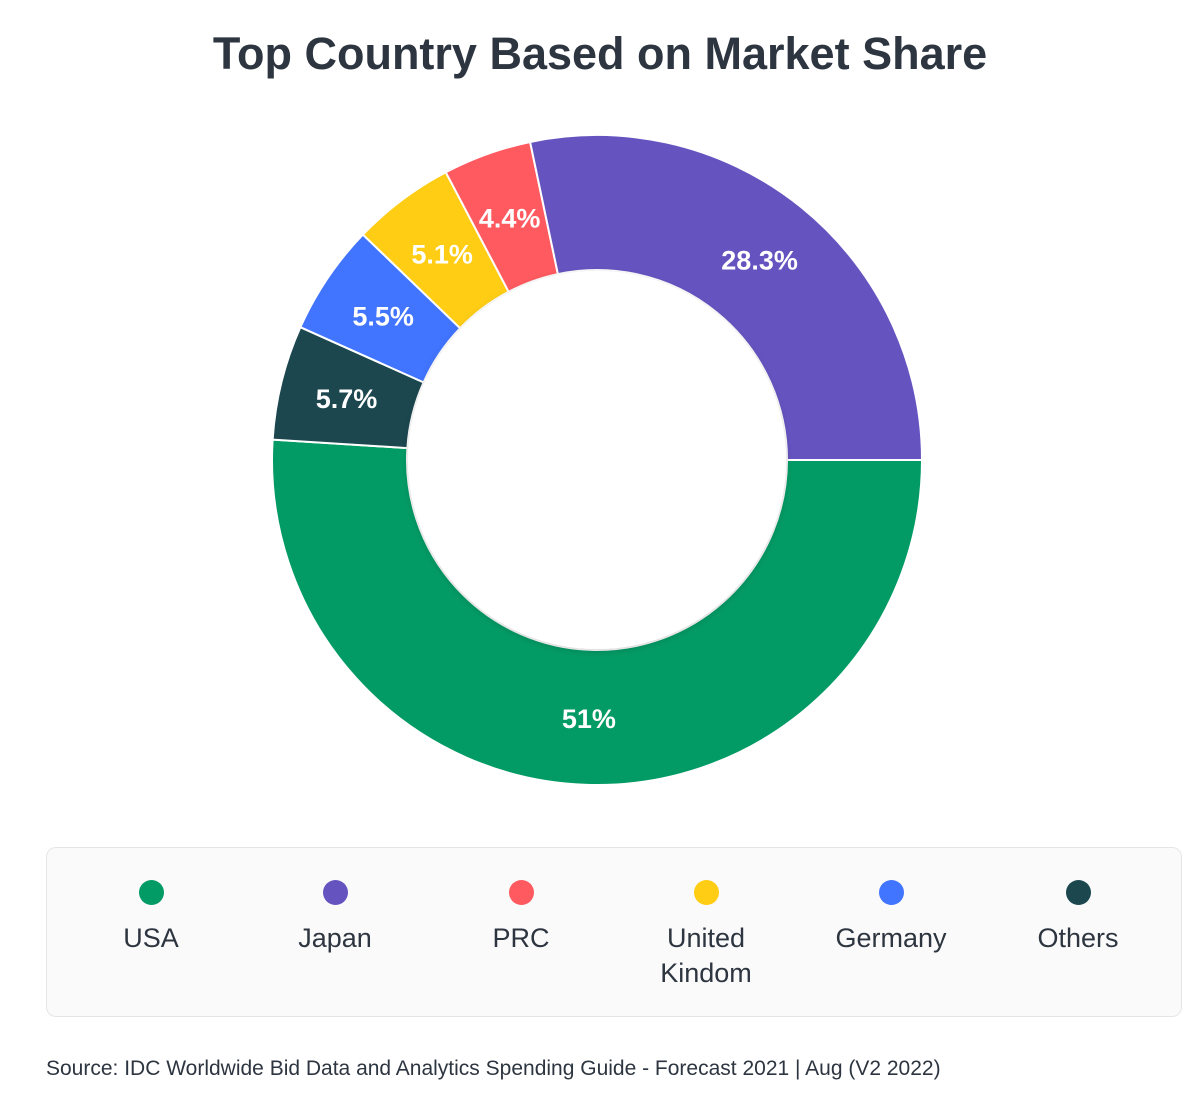  What do you see at coordinates (589, 719) in the screenshot?
I see `data-label: 51%` at bounding box center [589, 719].